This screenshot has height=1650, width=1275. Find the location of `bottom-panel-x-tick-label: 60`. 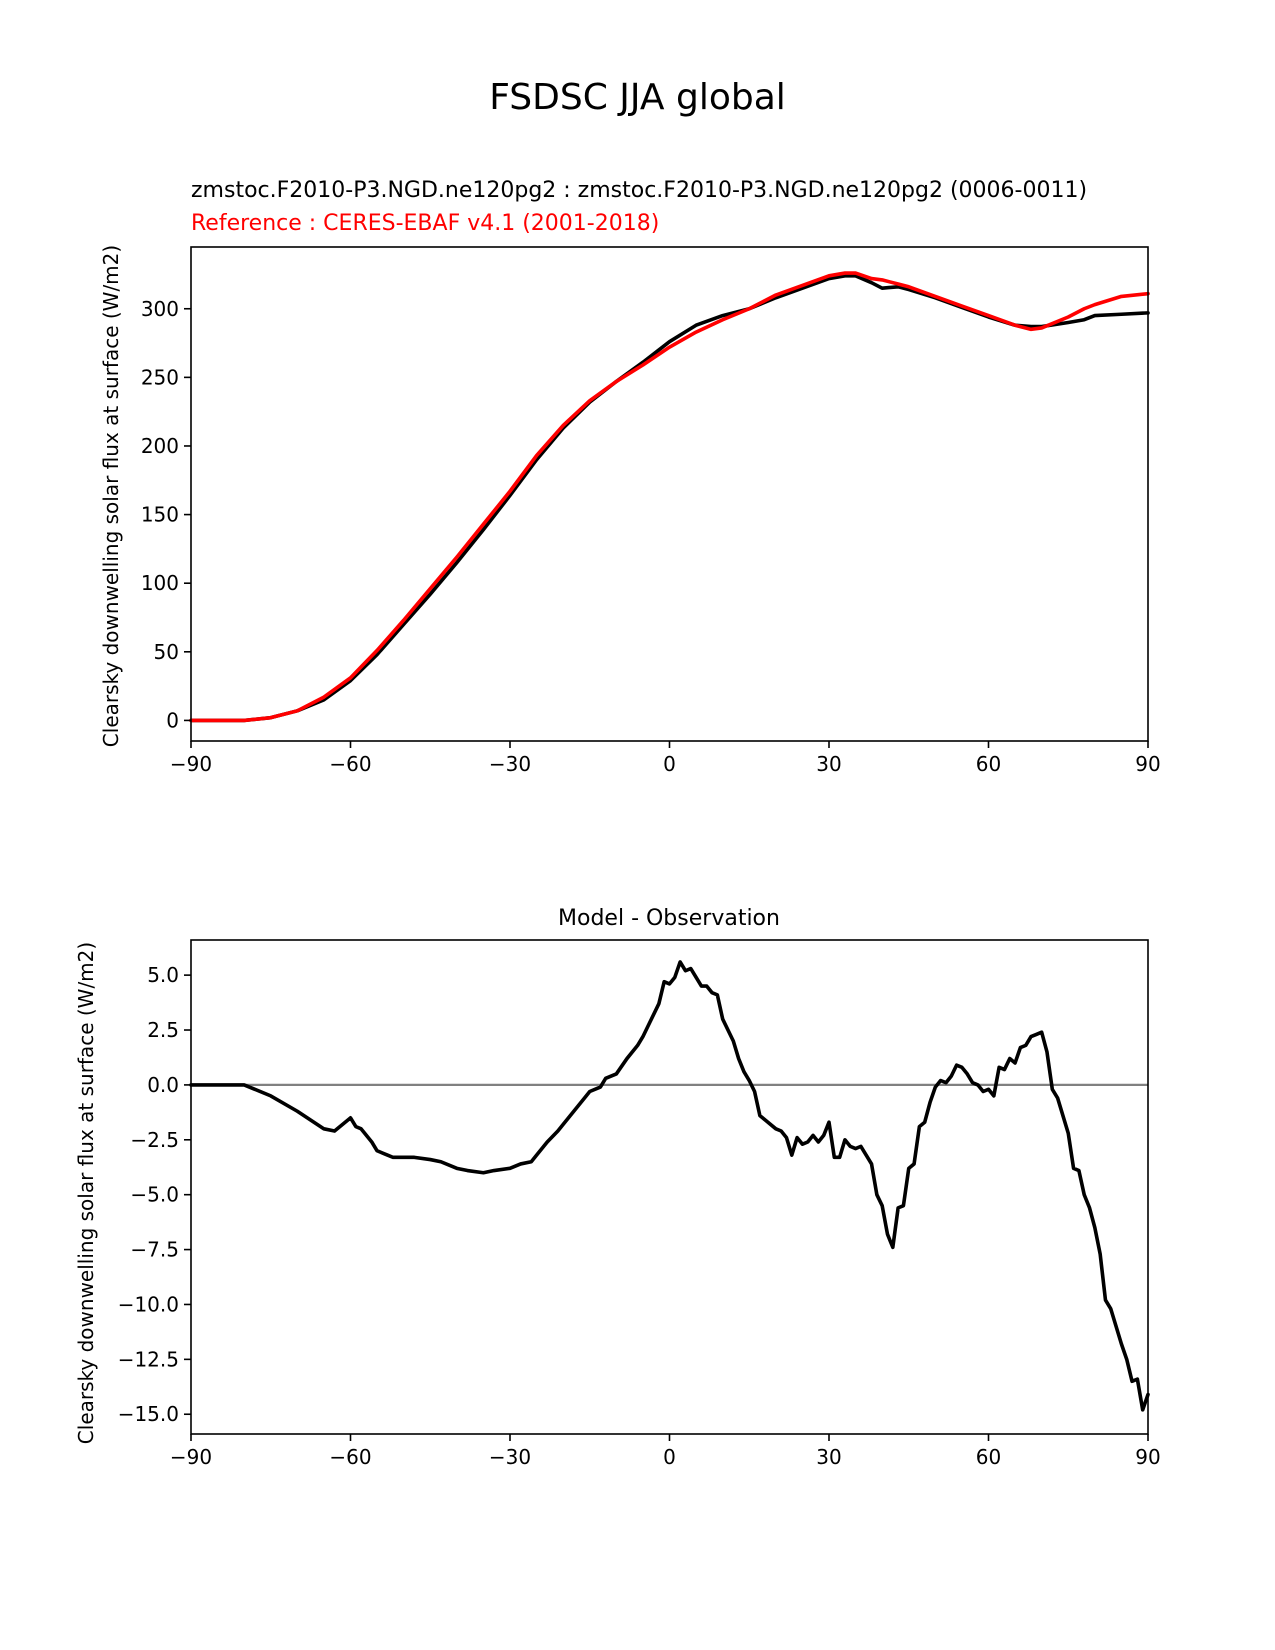

bottom-panel-x-tick-label: 60 is located at coordinates (988, 1457).